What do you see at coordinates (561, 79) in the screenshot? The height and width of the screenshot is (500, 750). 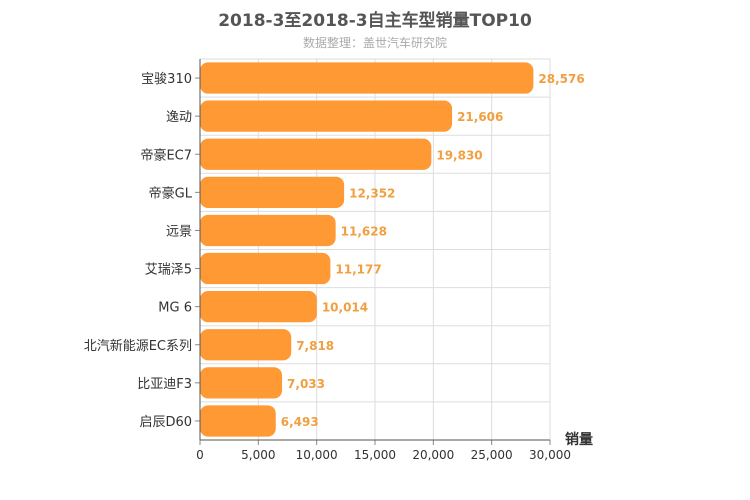 I see `data-label: 28,576` at bounding box center [561, 79].